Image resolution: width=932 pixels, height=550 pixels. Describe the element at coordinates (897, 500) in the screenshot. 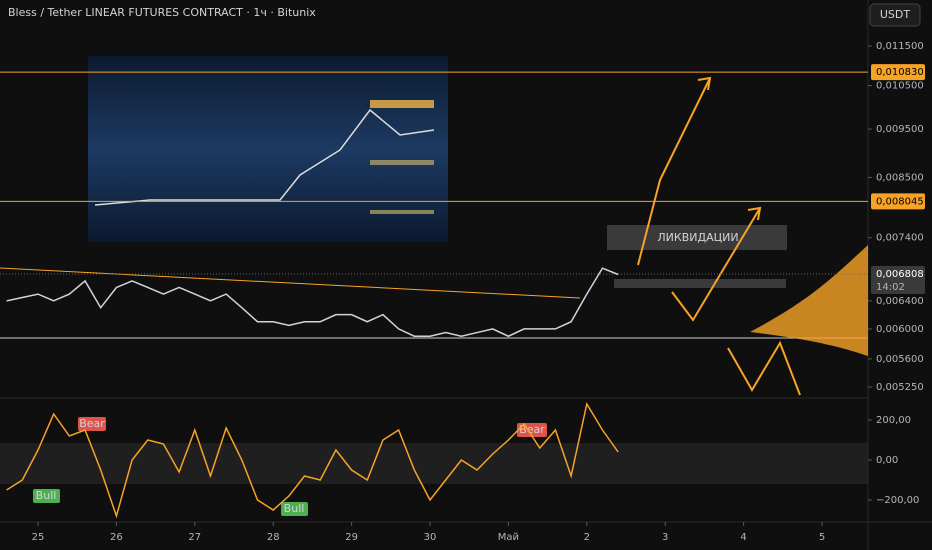

I see `osc-tick-label: −200,00` at that location.